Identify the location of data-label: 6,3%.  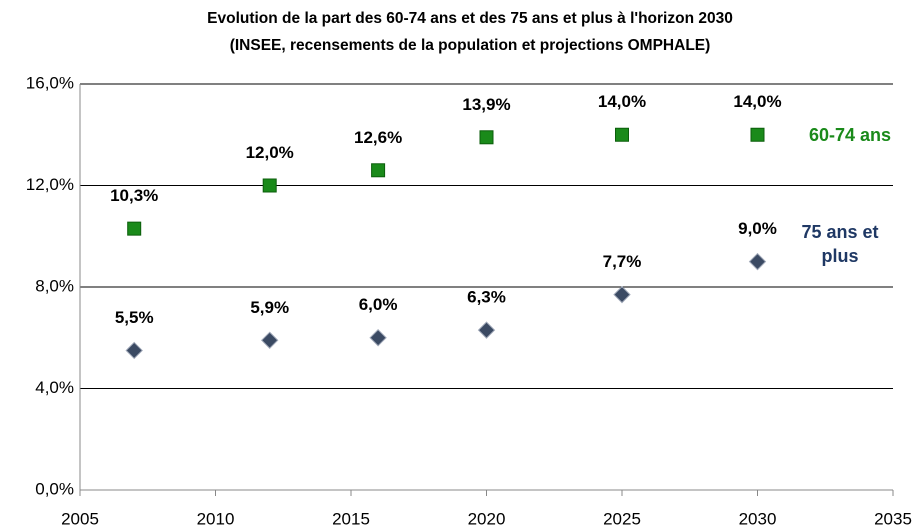
(486, 297).